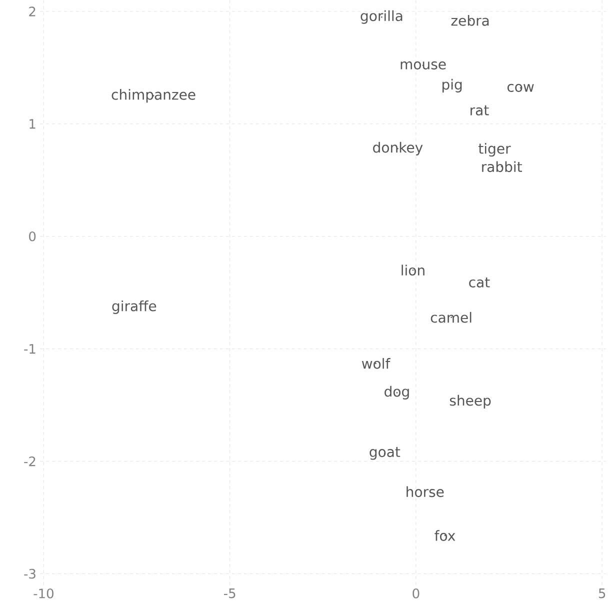  Describe the element at coordinates (30, 573) in the screenshot. I see `y-tick-label: -3` at that location.